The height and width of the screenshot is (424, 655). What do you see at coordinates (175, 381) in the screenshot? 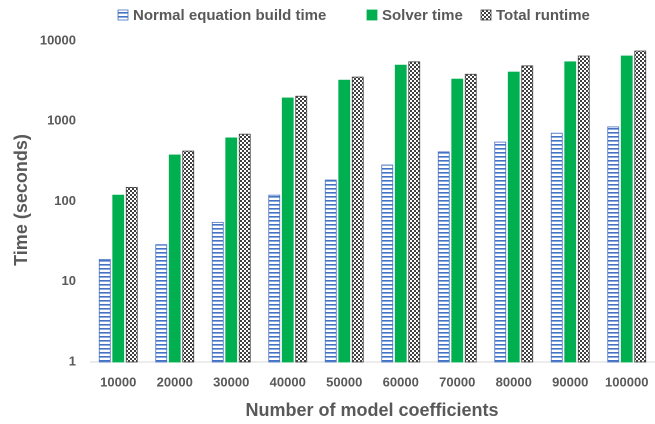
I see `x-tick-label: 20000` at bounding box center [175, 381].